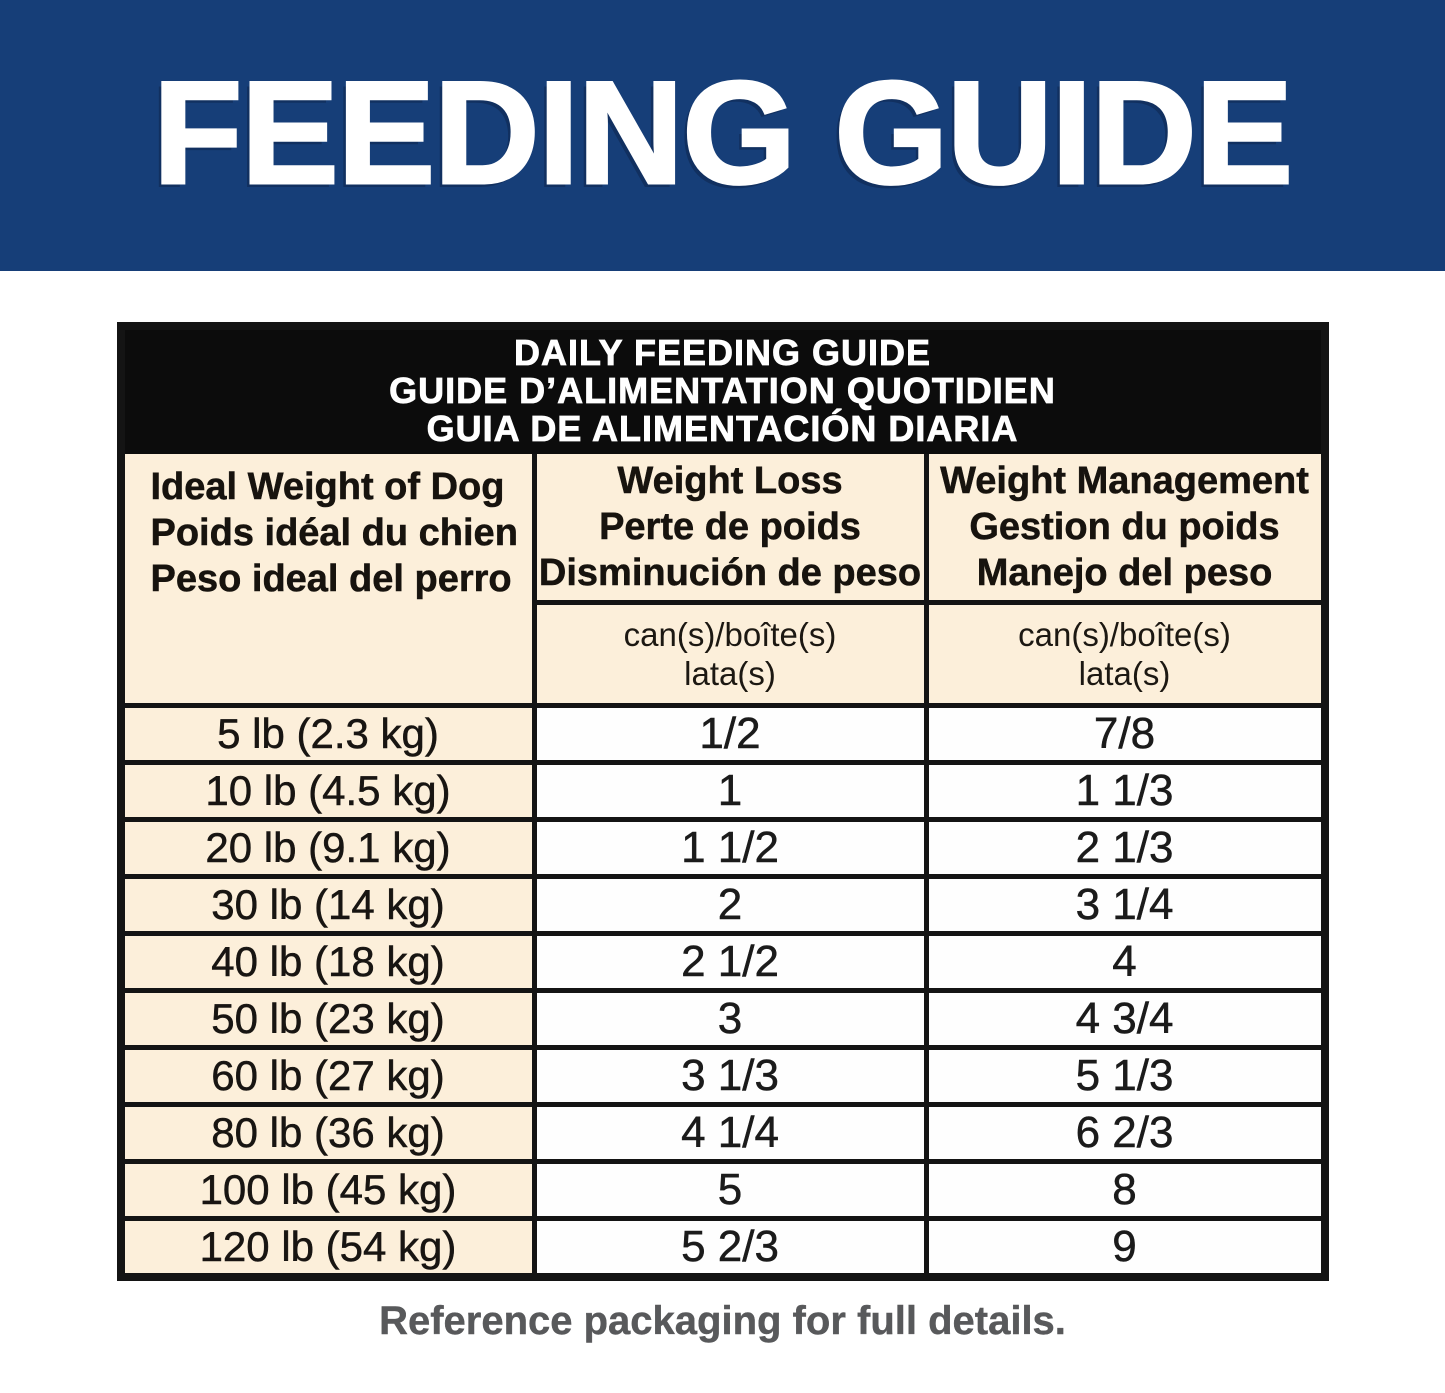 The image size is (1445, 1393). I want to click on column-header-weight-management-fr: Gestion du poids, so click(1124, 527).